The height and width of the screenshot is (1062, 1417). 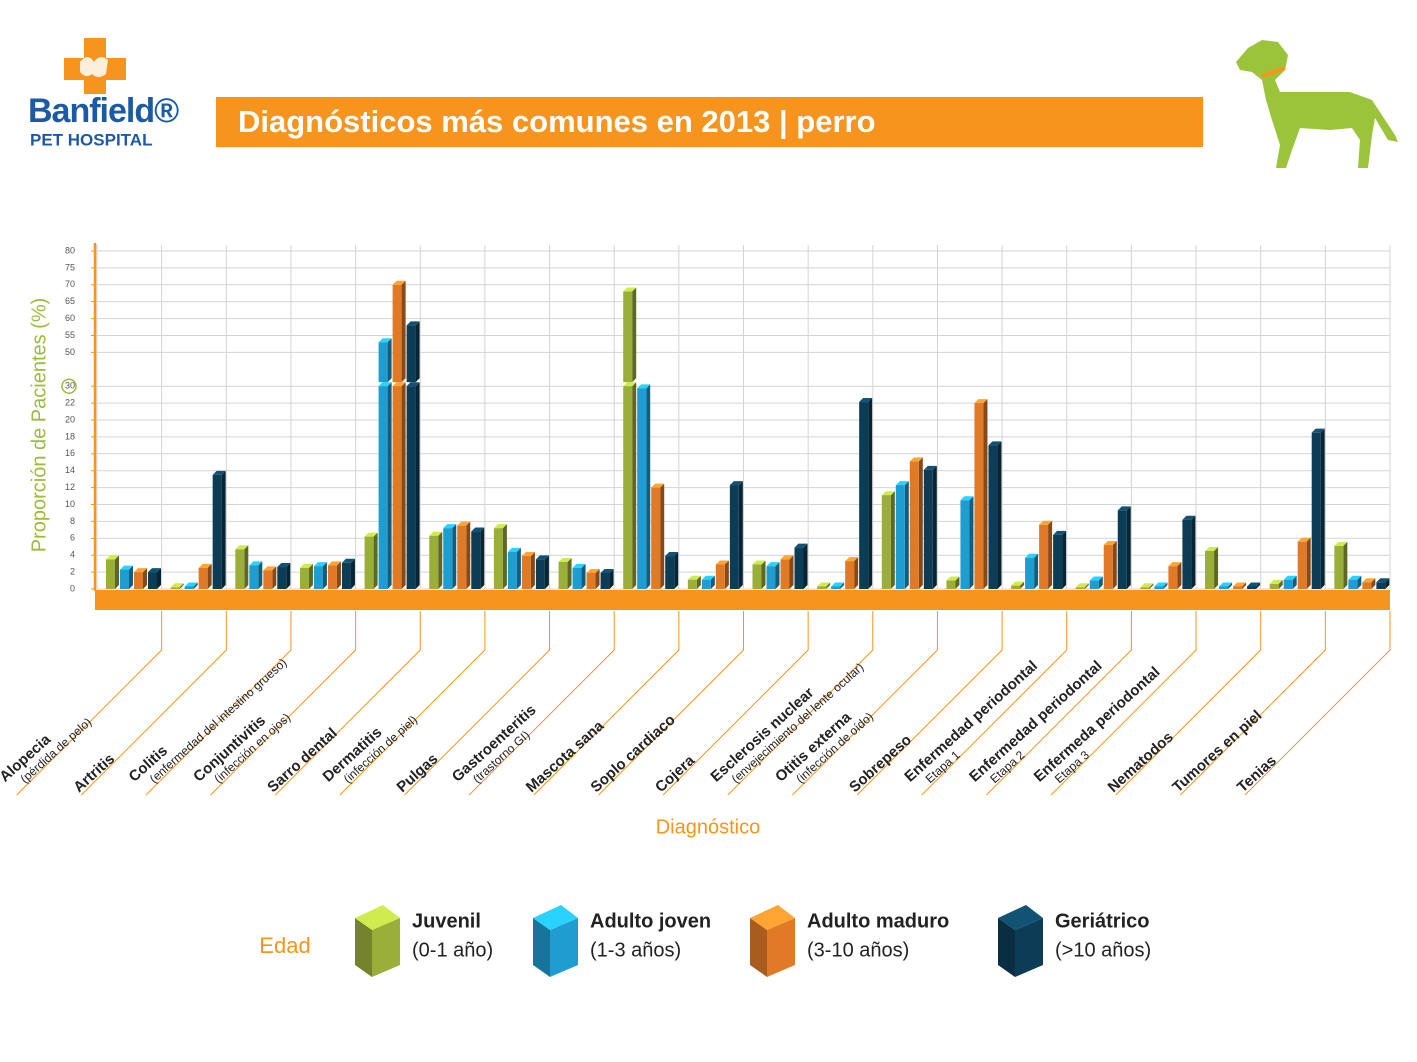 I want to click on category-name: Sobrepeso, so click(x=880, y=763).